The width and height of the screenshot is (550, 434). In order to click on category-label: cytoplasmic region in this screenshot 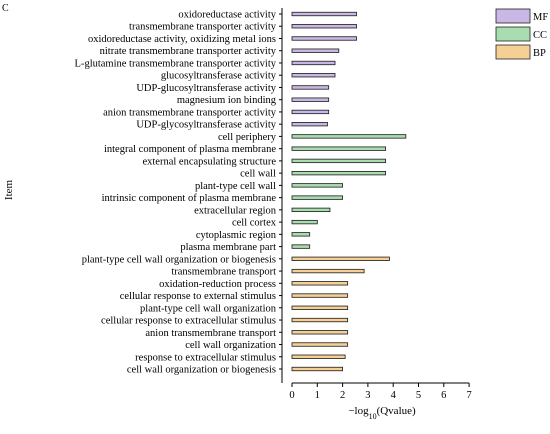, I will do `click(236, 235)`.